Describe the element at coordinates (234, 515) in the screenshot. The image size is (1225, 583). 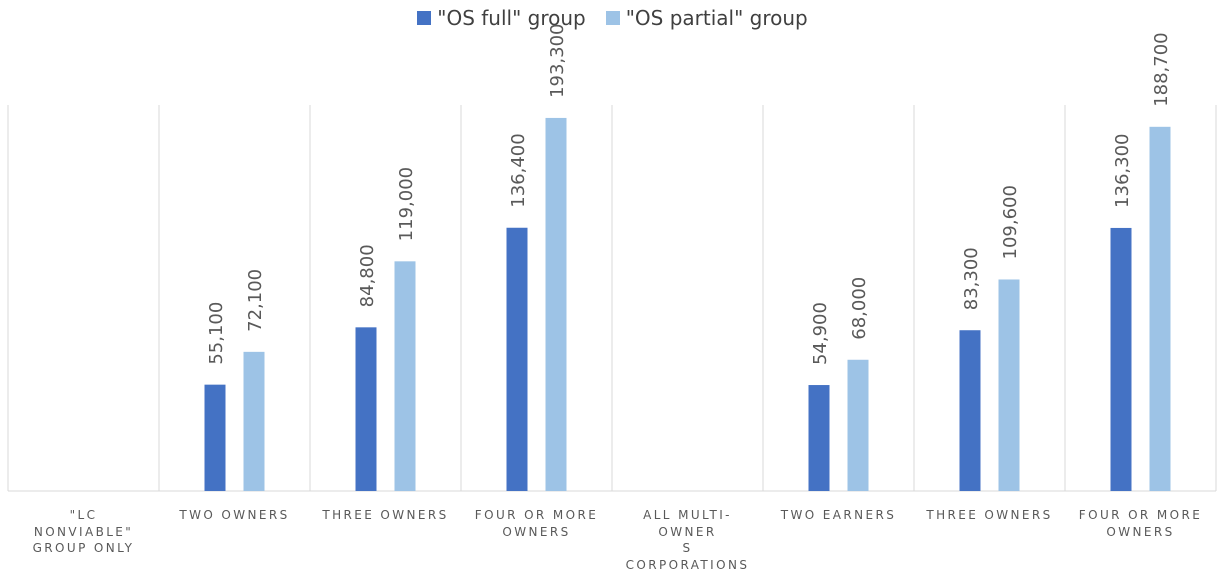
I see `category-label: TWO OWNERS` at that location.